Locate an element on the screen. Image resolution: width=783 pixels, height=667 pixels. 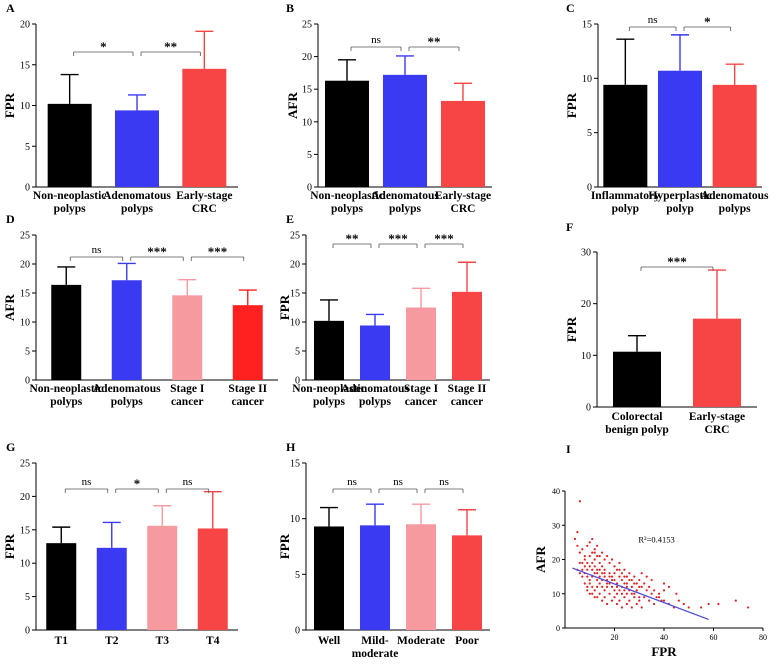
x-axis-title: FPR is located at coordinates (664, 651).